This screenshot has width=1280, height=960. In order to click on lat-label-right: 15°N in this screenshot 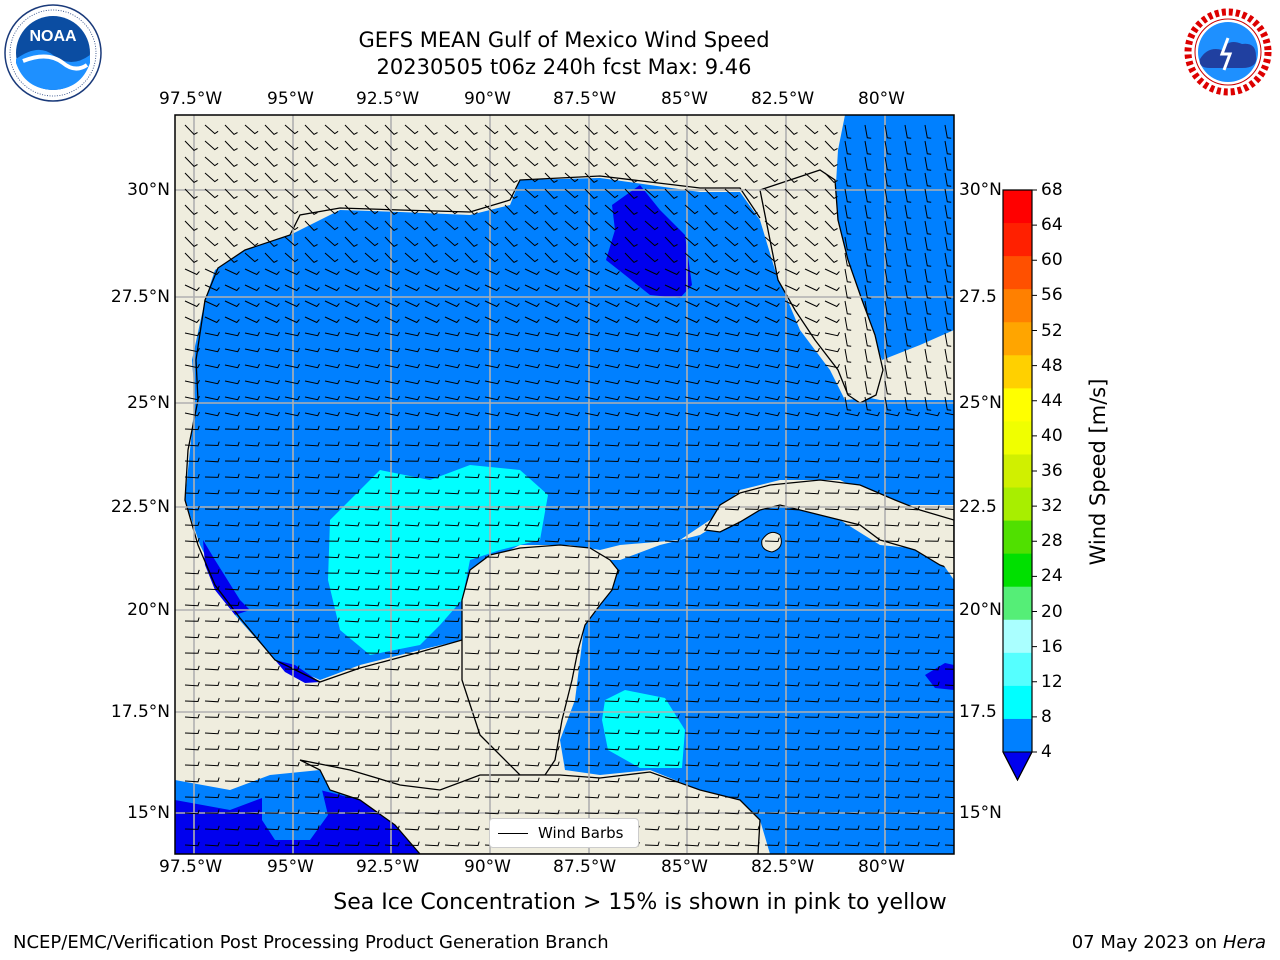, I will do `click(980, 813)`.